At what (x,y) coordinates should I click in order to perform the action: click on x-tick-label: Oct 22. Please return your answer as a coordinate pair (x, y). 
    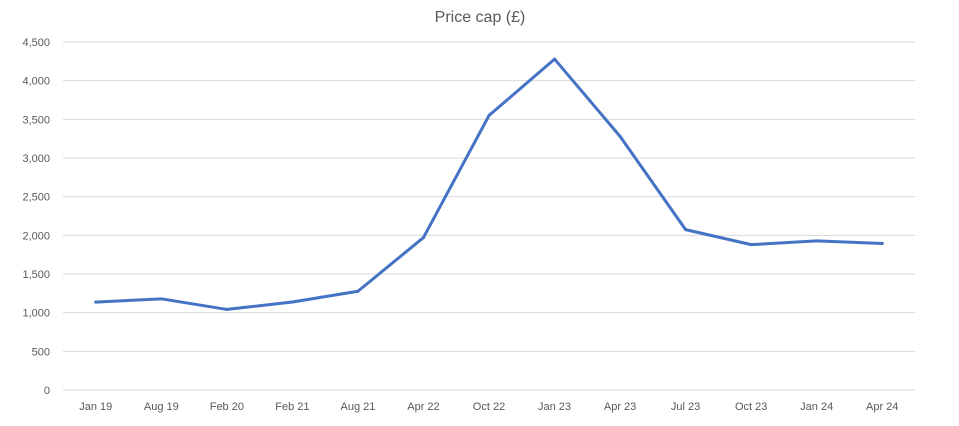
    Looking at the image, I should click on (489, 407).